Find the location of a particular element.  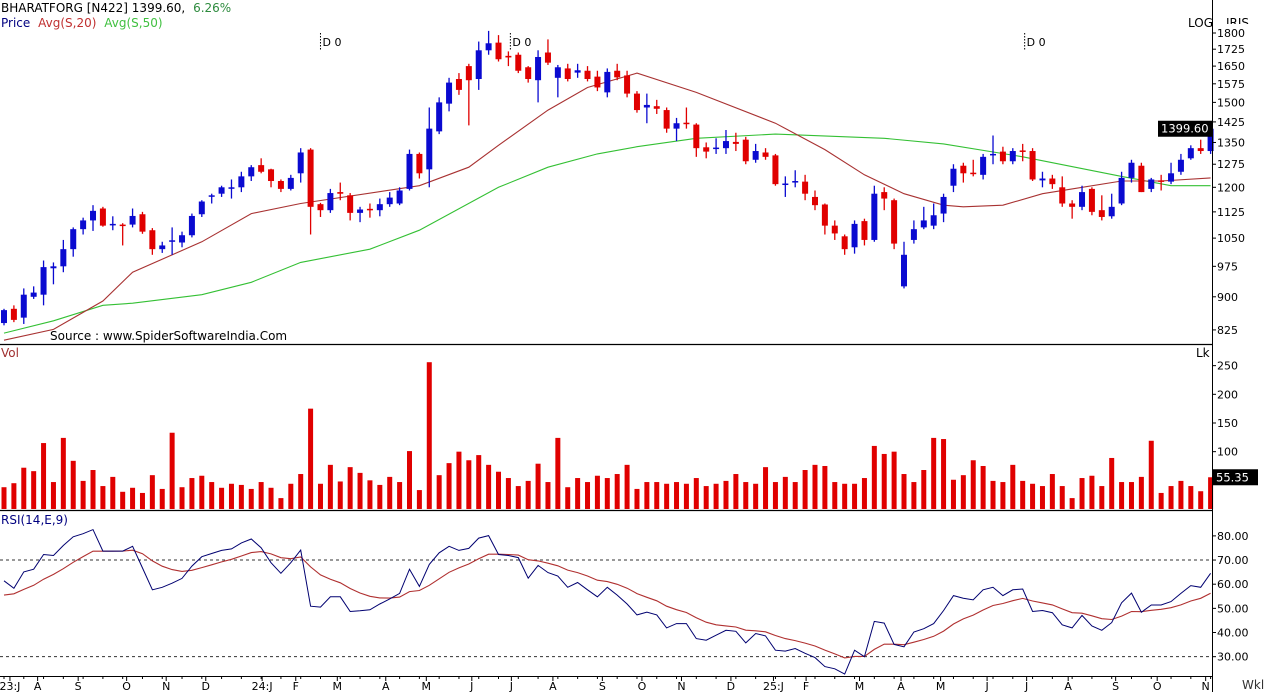

last-price: 1399.60, is located at coordinates (158, 8).